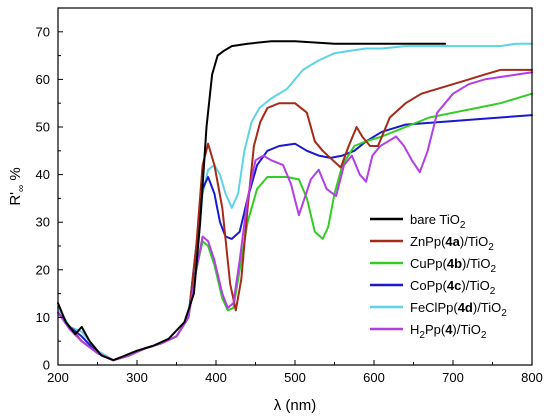  What do you see at coordinates (453, 287) in the screenshot?
I see `legend-label: CoPp(4c)/TiO2` at bounding box center [453, 287].